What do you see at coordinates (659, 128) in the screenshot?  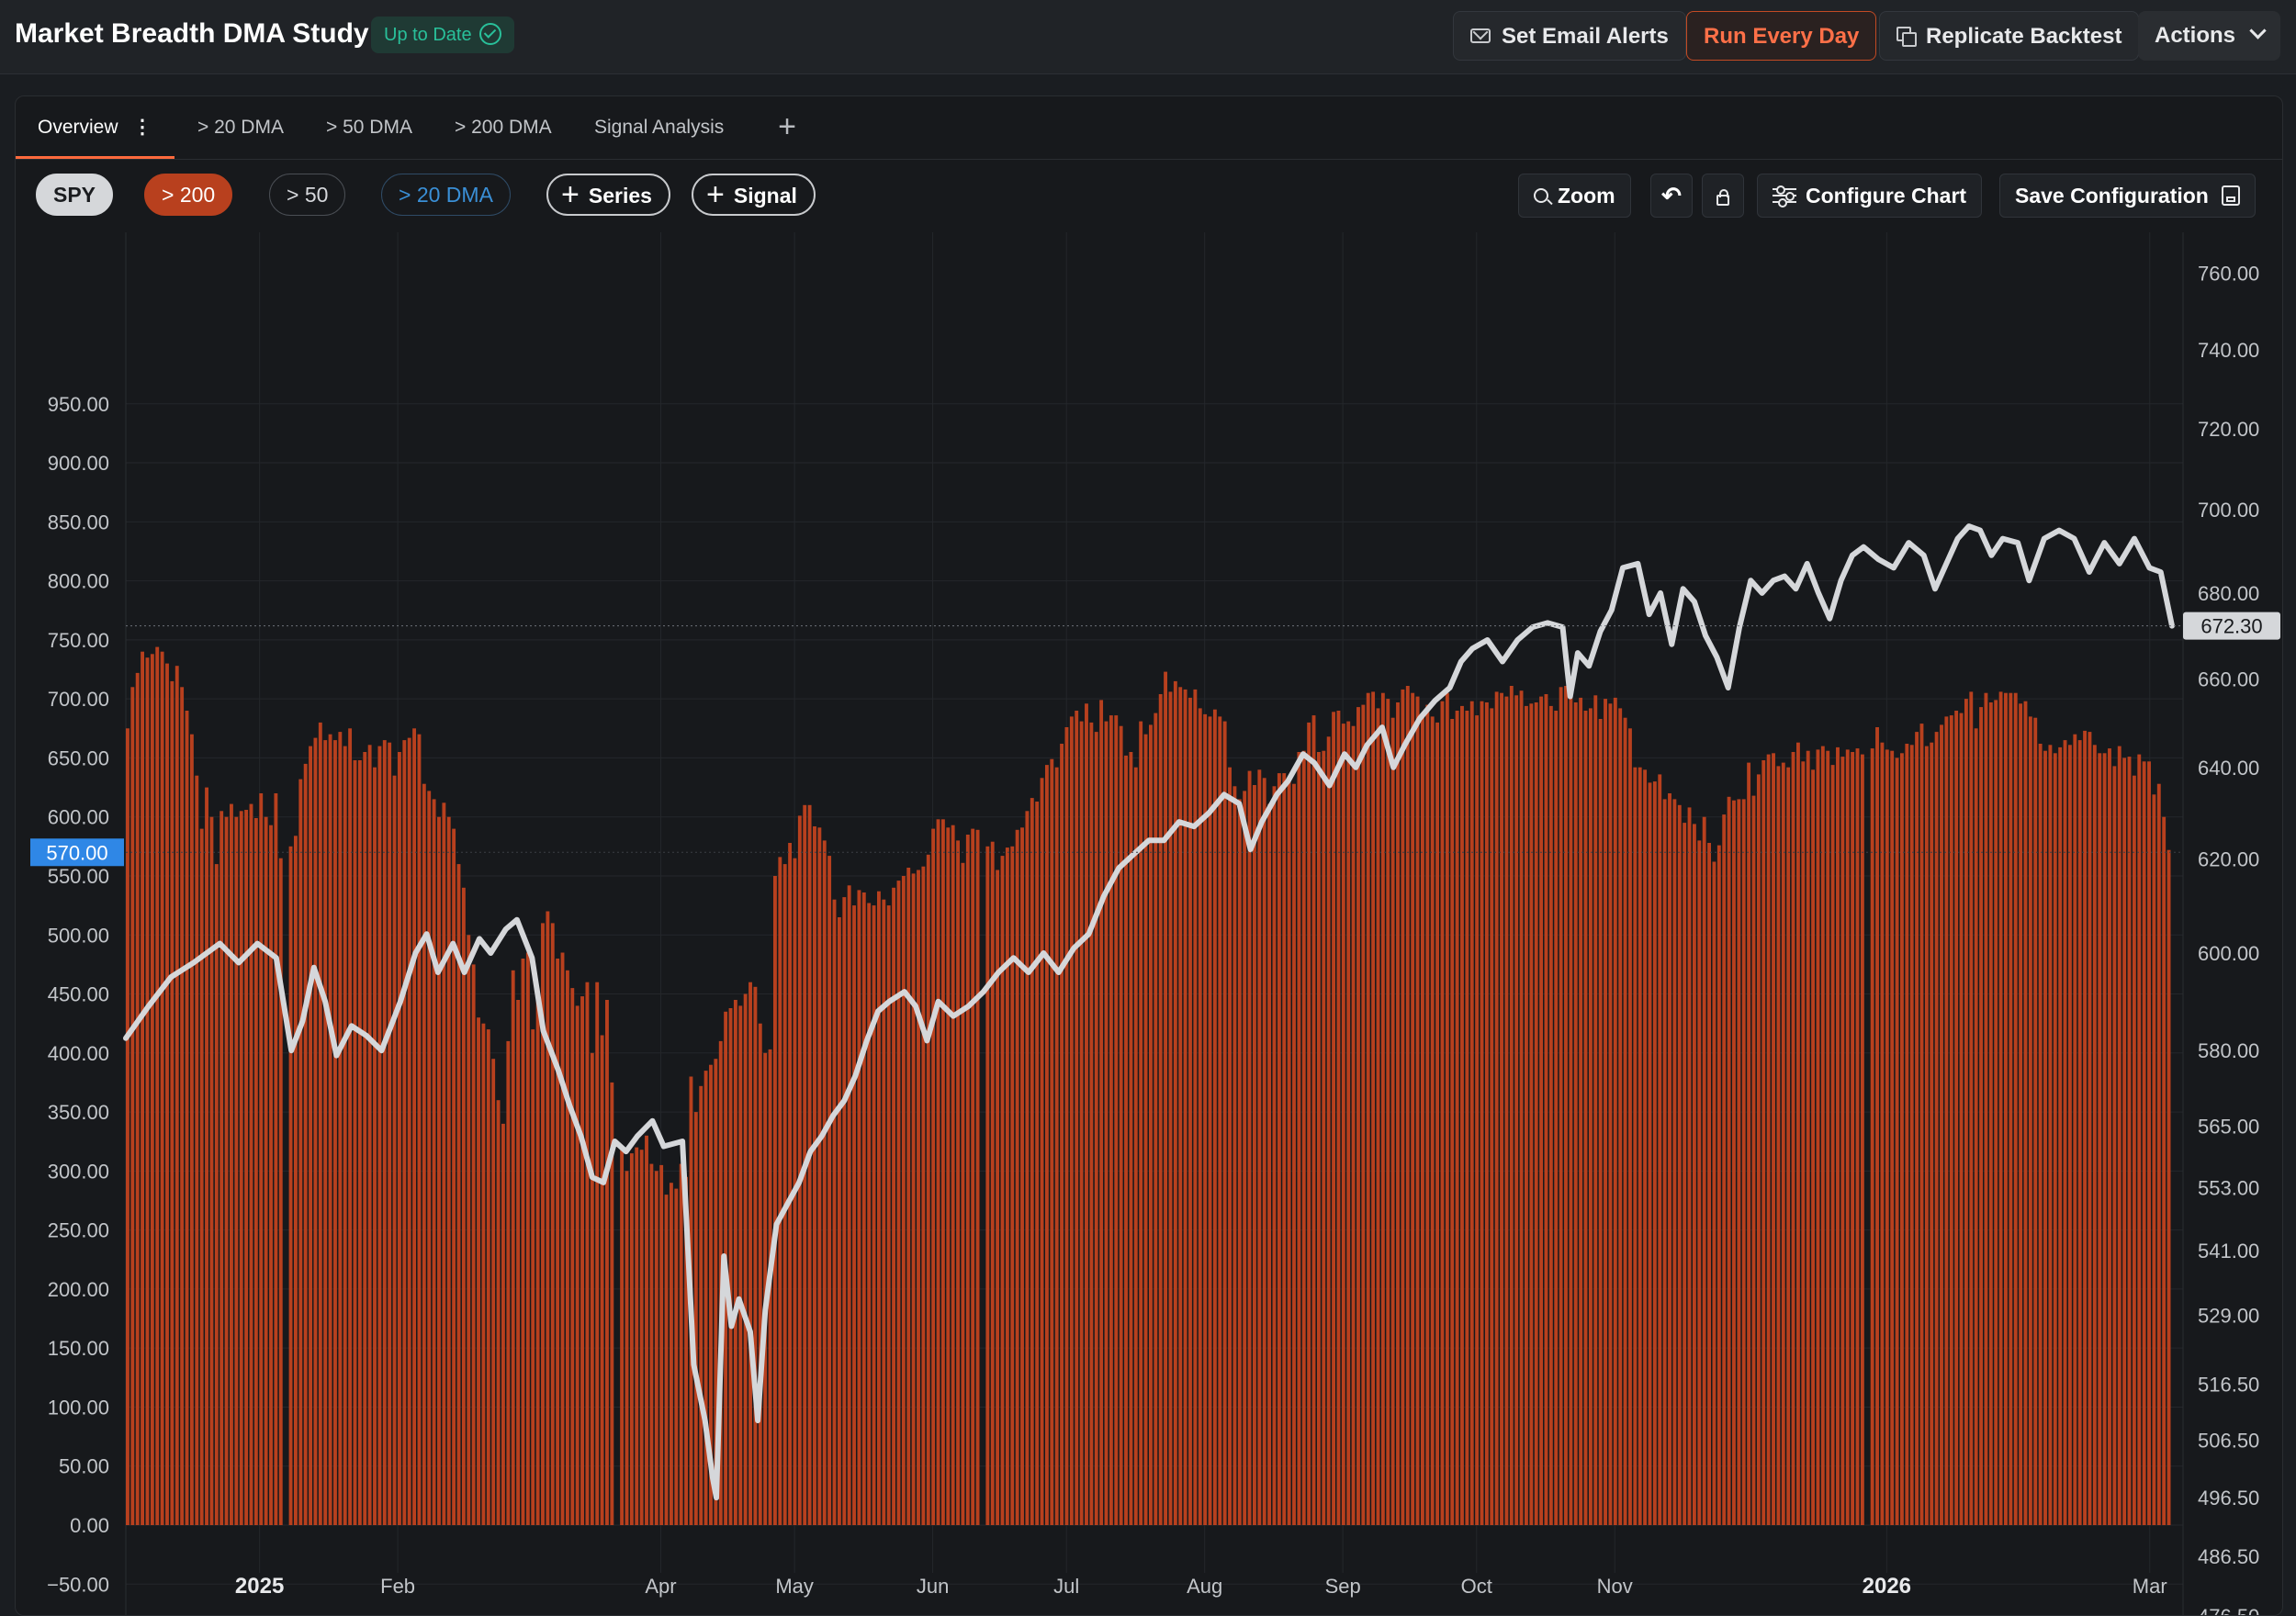 I see `tab-signal-analysis: Signal Analysis` at bounding box center [659, 128].